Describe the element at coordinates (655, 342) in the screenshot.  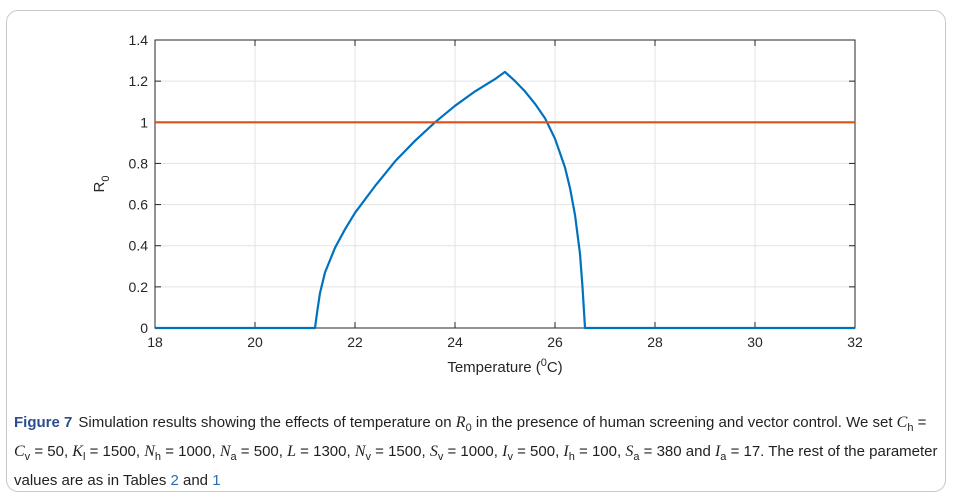
I see `x-tick-label: 28` at that location.